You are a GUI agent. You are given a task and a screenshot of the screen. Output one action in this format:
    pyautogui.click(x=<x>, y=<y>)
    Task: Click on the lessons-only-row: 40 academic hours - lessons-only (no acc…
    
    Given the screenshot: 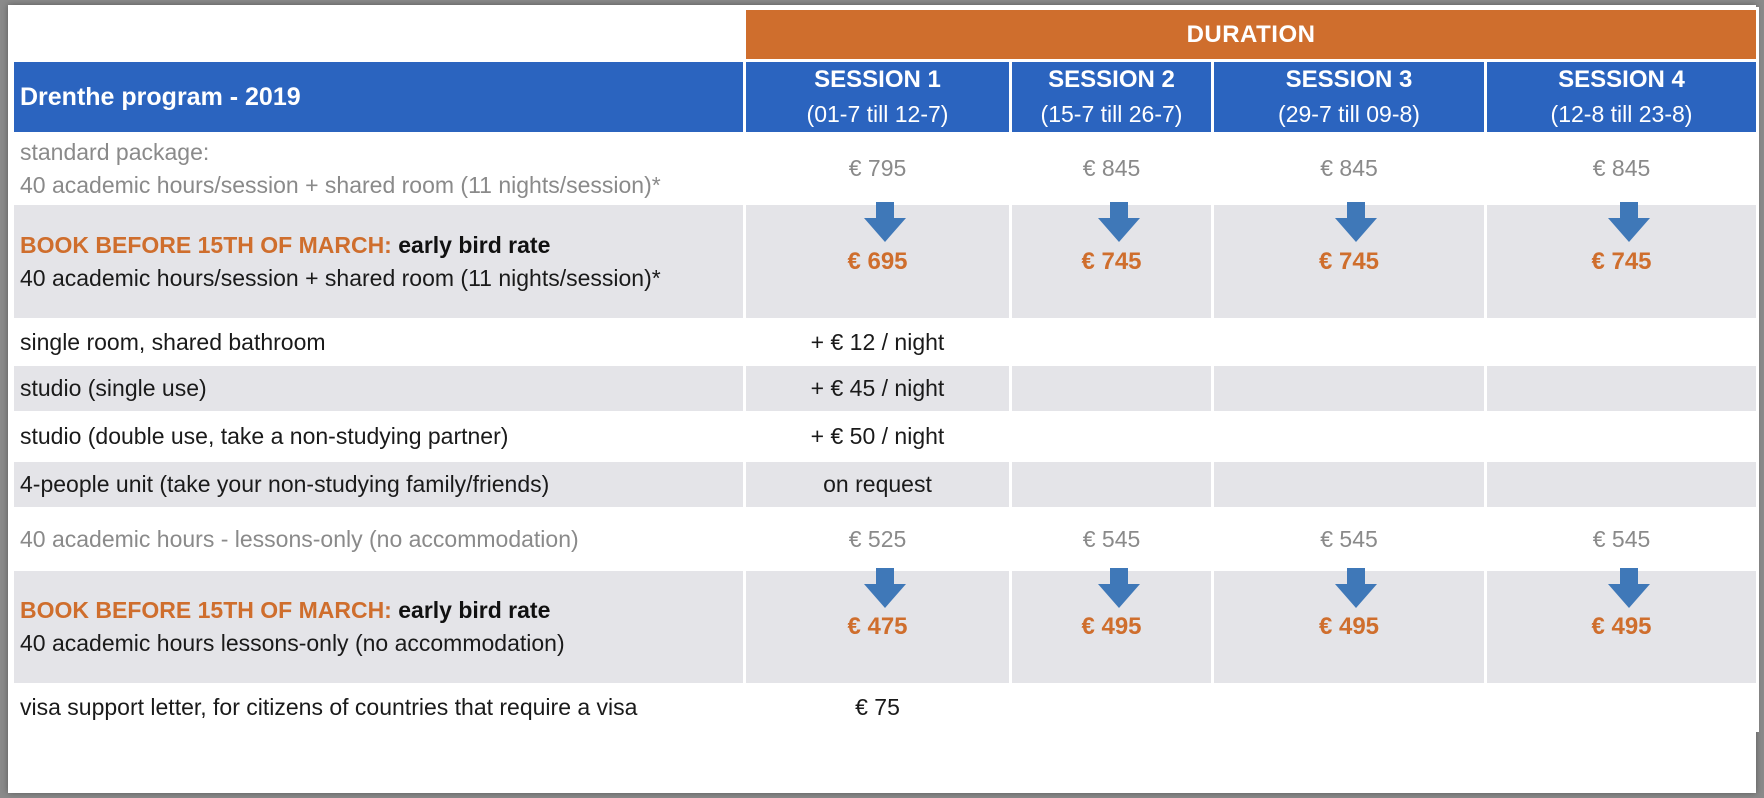 What is the action you would take?
    pyautogui.click(x=885, y=539)
    